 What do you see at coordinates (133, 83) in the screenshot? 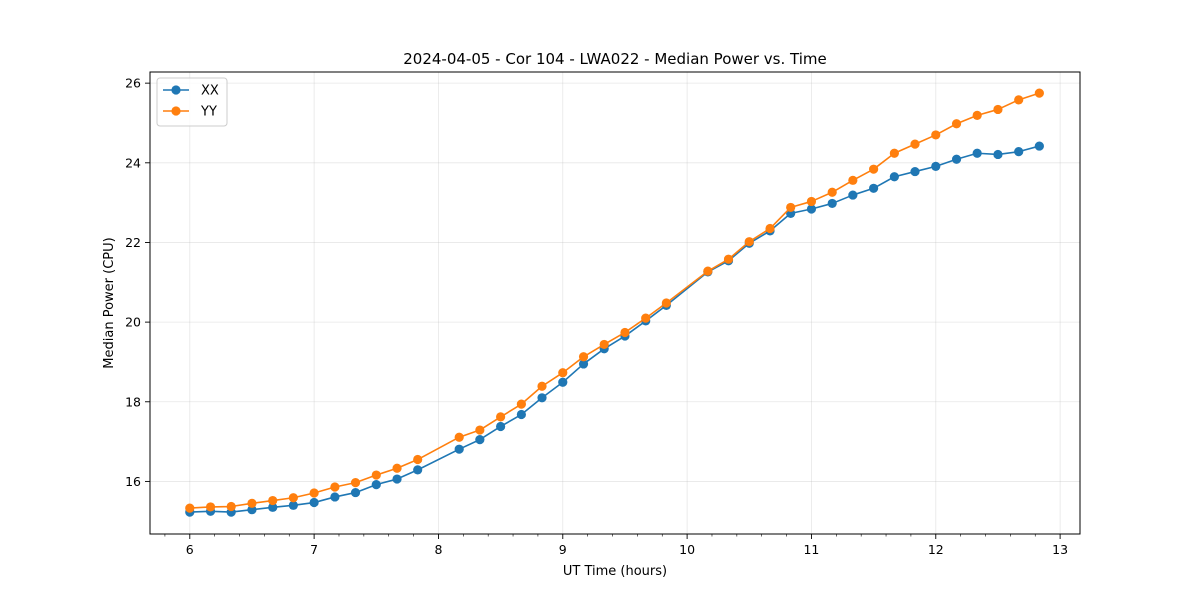
I see `y-tick-label: 26` at bounding box center [133, 83].